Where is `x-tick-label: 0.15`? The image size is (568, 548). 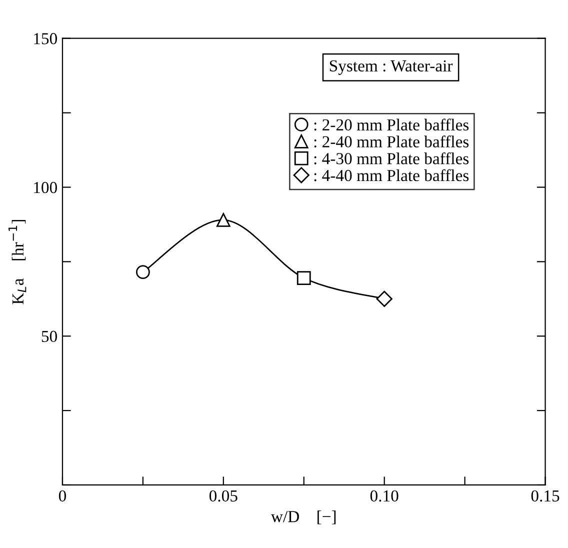
x-tick-label: 0.15 is located at coordinates (545, 496).